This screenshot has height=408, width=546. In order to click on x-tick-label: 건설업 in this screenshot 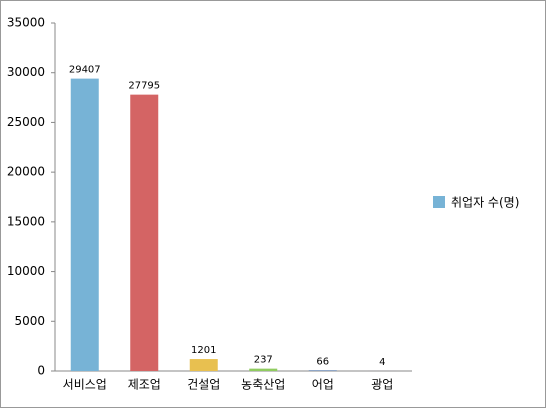, I will do `click(203, 385)`.